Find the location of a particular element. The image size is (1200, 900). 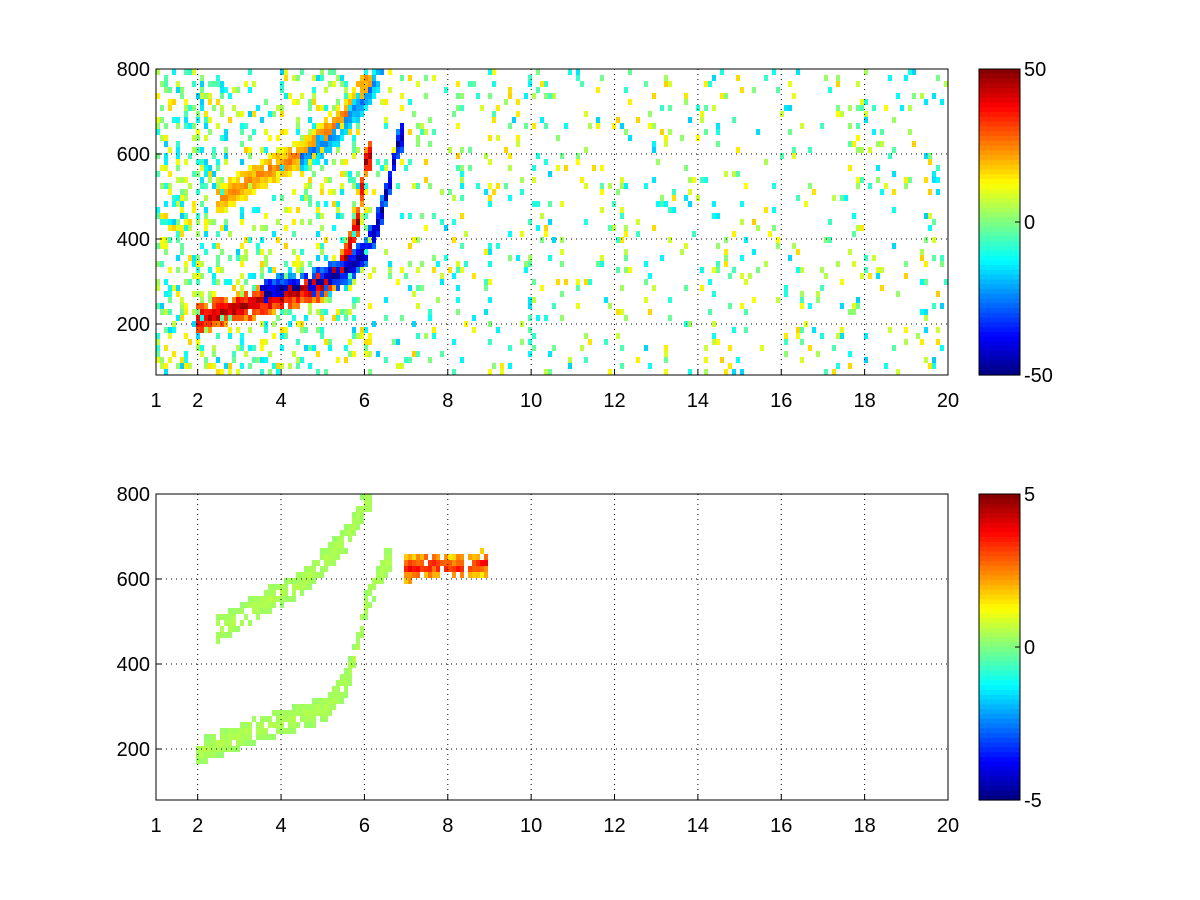

y-tick-label: 800 is located at coordinates (133, 495).